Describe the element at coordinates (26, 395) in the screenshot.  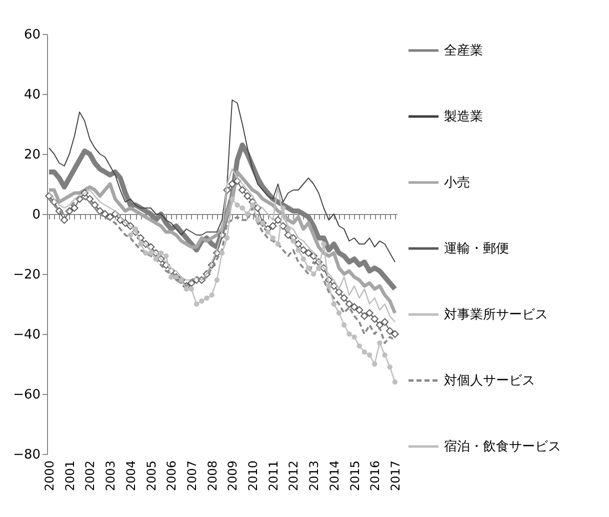
I see `y-tick-label: −60` at that location.